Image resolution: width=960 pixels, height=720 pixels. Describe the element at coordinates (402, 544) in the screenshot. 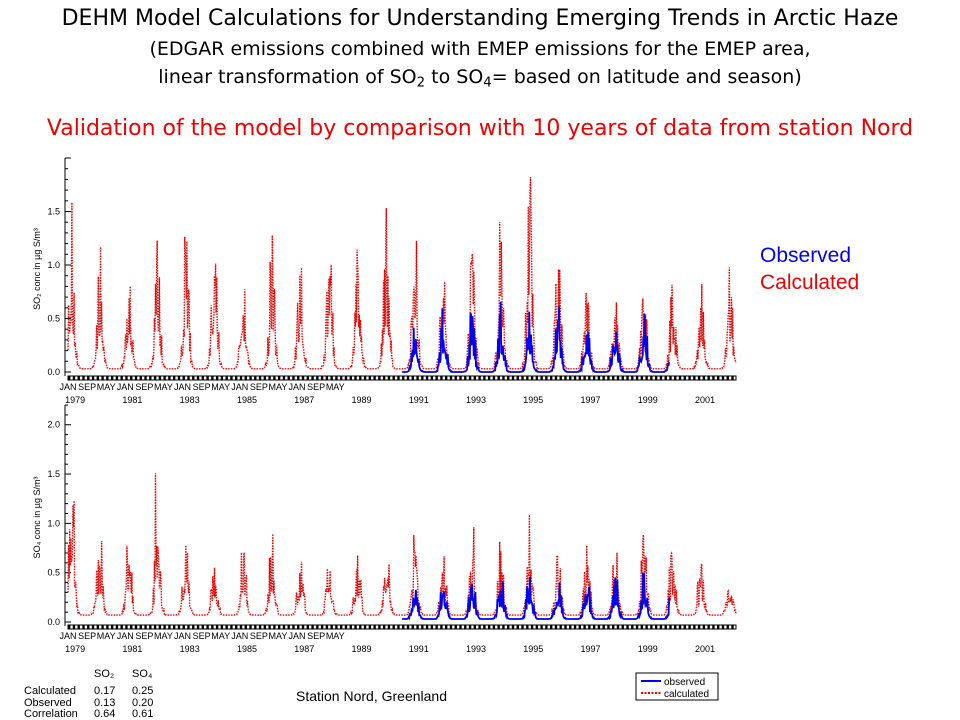

I see `series-calculated` at that location.